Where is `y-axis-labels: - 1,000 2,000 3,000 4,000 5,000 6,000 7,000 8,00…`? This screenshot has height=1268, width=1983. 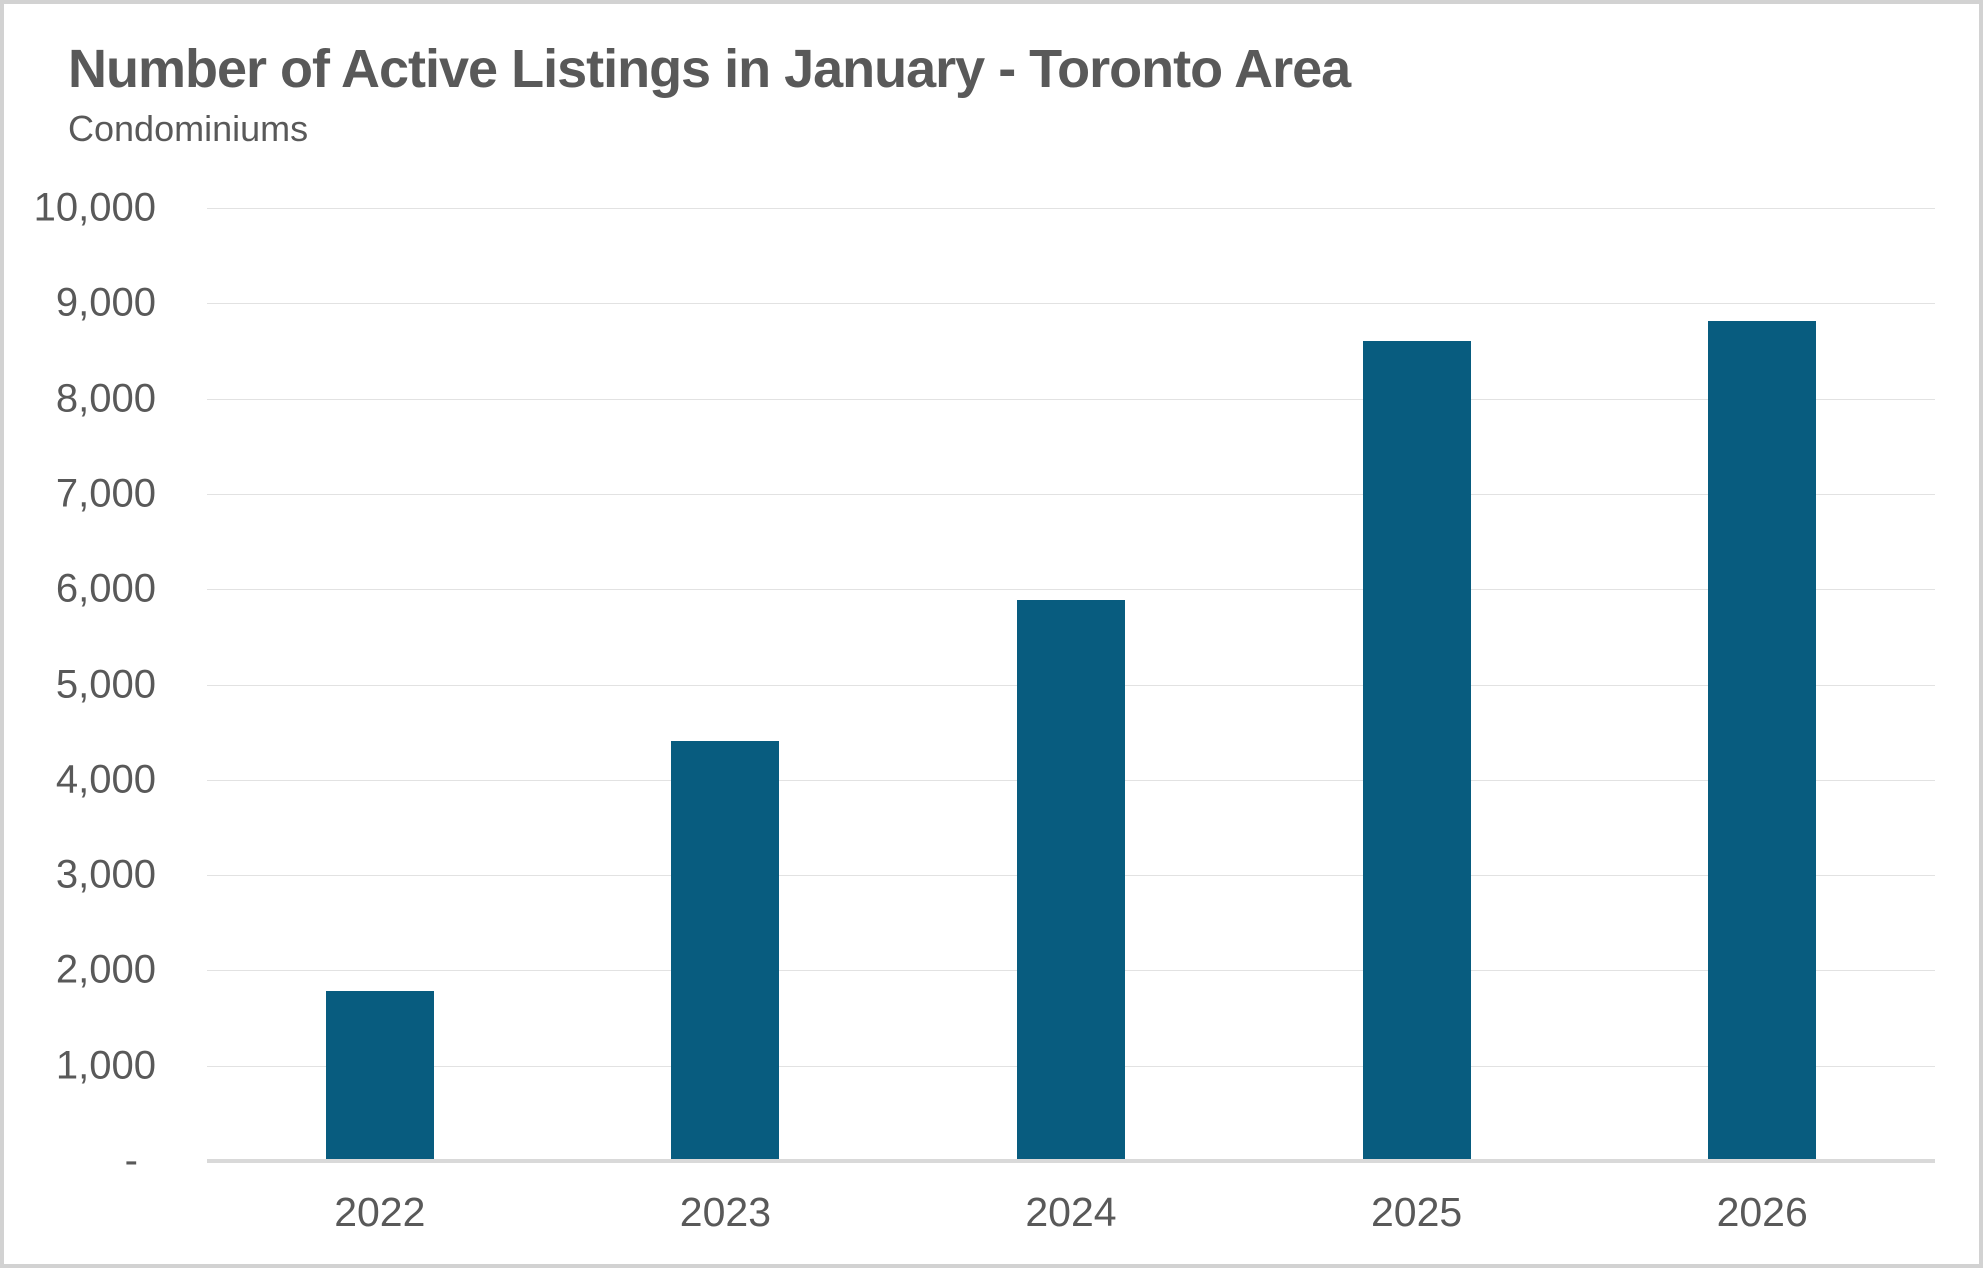
y-axis-labels: - 1,000 2,000 3,000 4,000 5,000 6,000 7,000 8,00… is located at coordinates (80, 684).